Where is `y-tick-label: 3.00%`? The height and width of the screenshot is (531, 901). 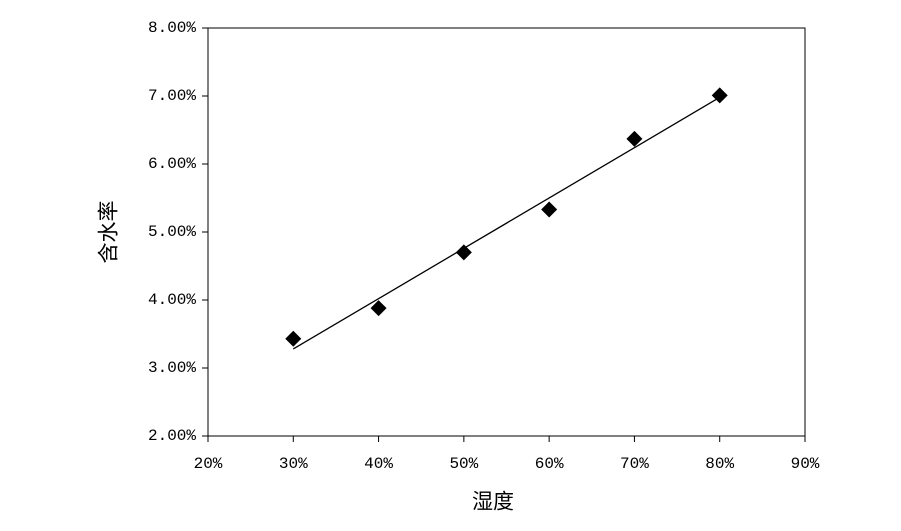 y-tick-label: 3.00% is located at coordinates (172, 368).